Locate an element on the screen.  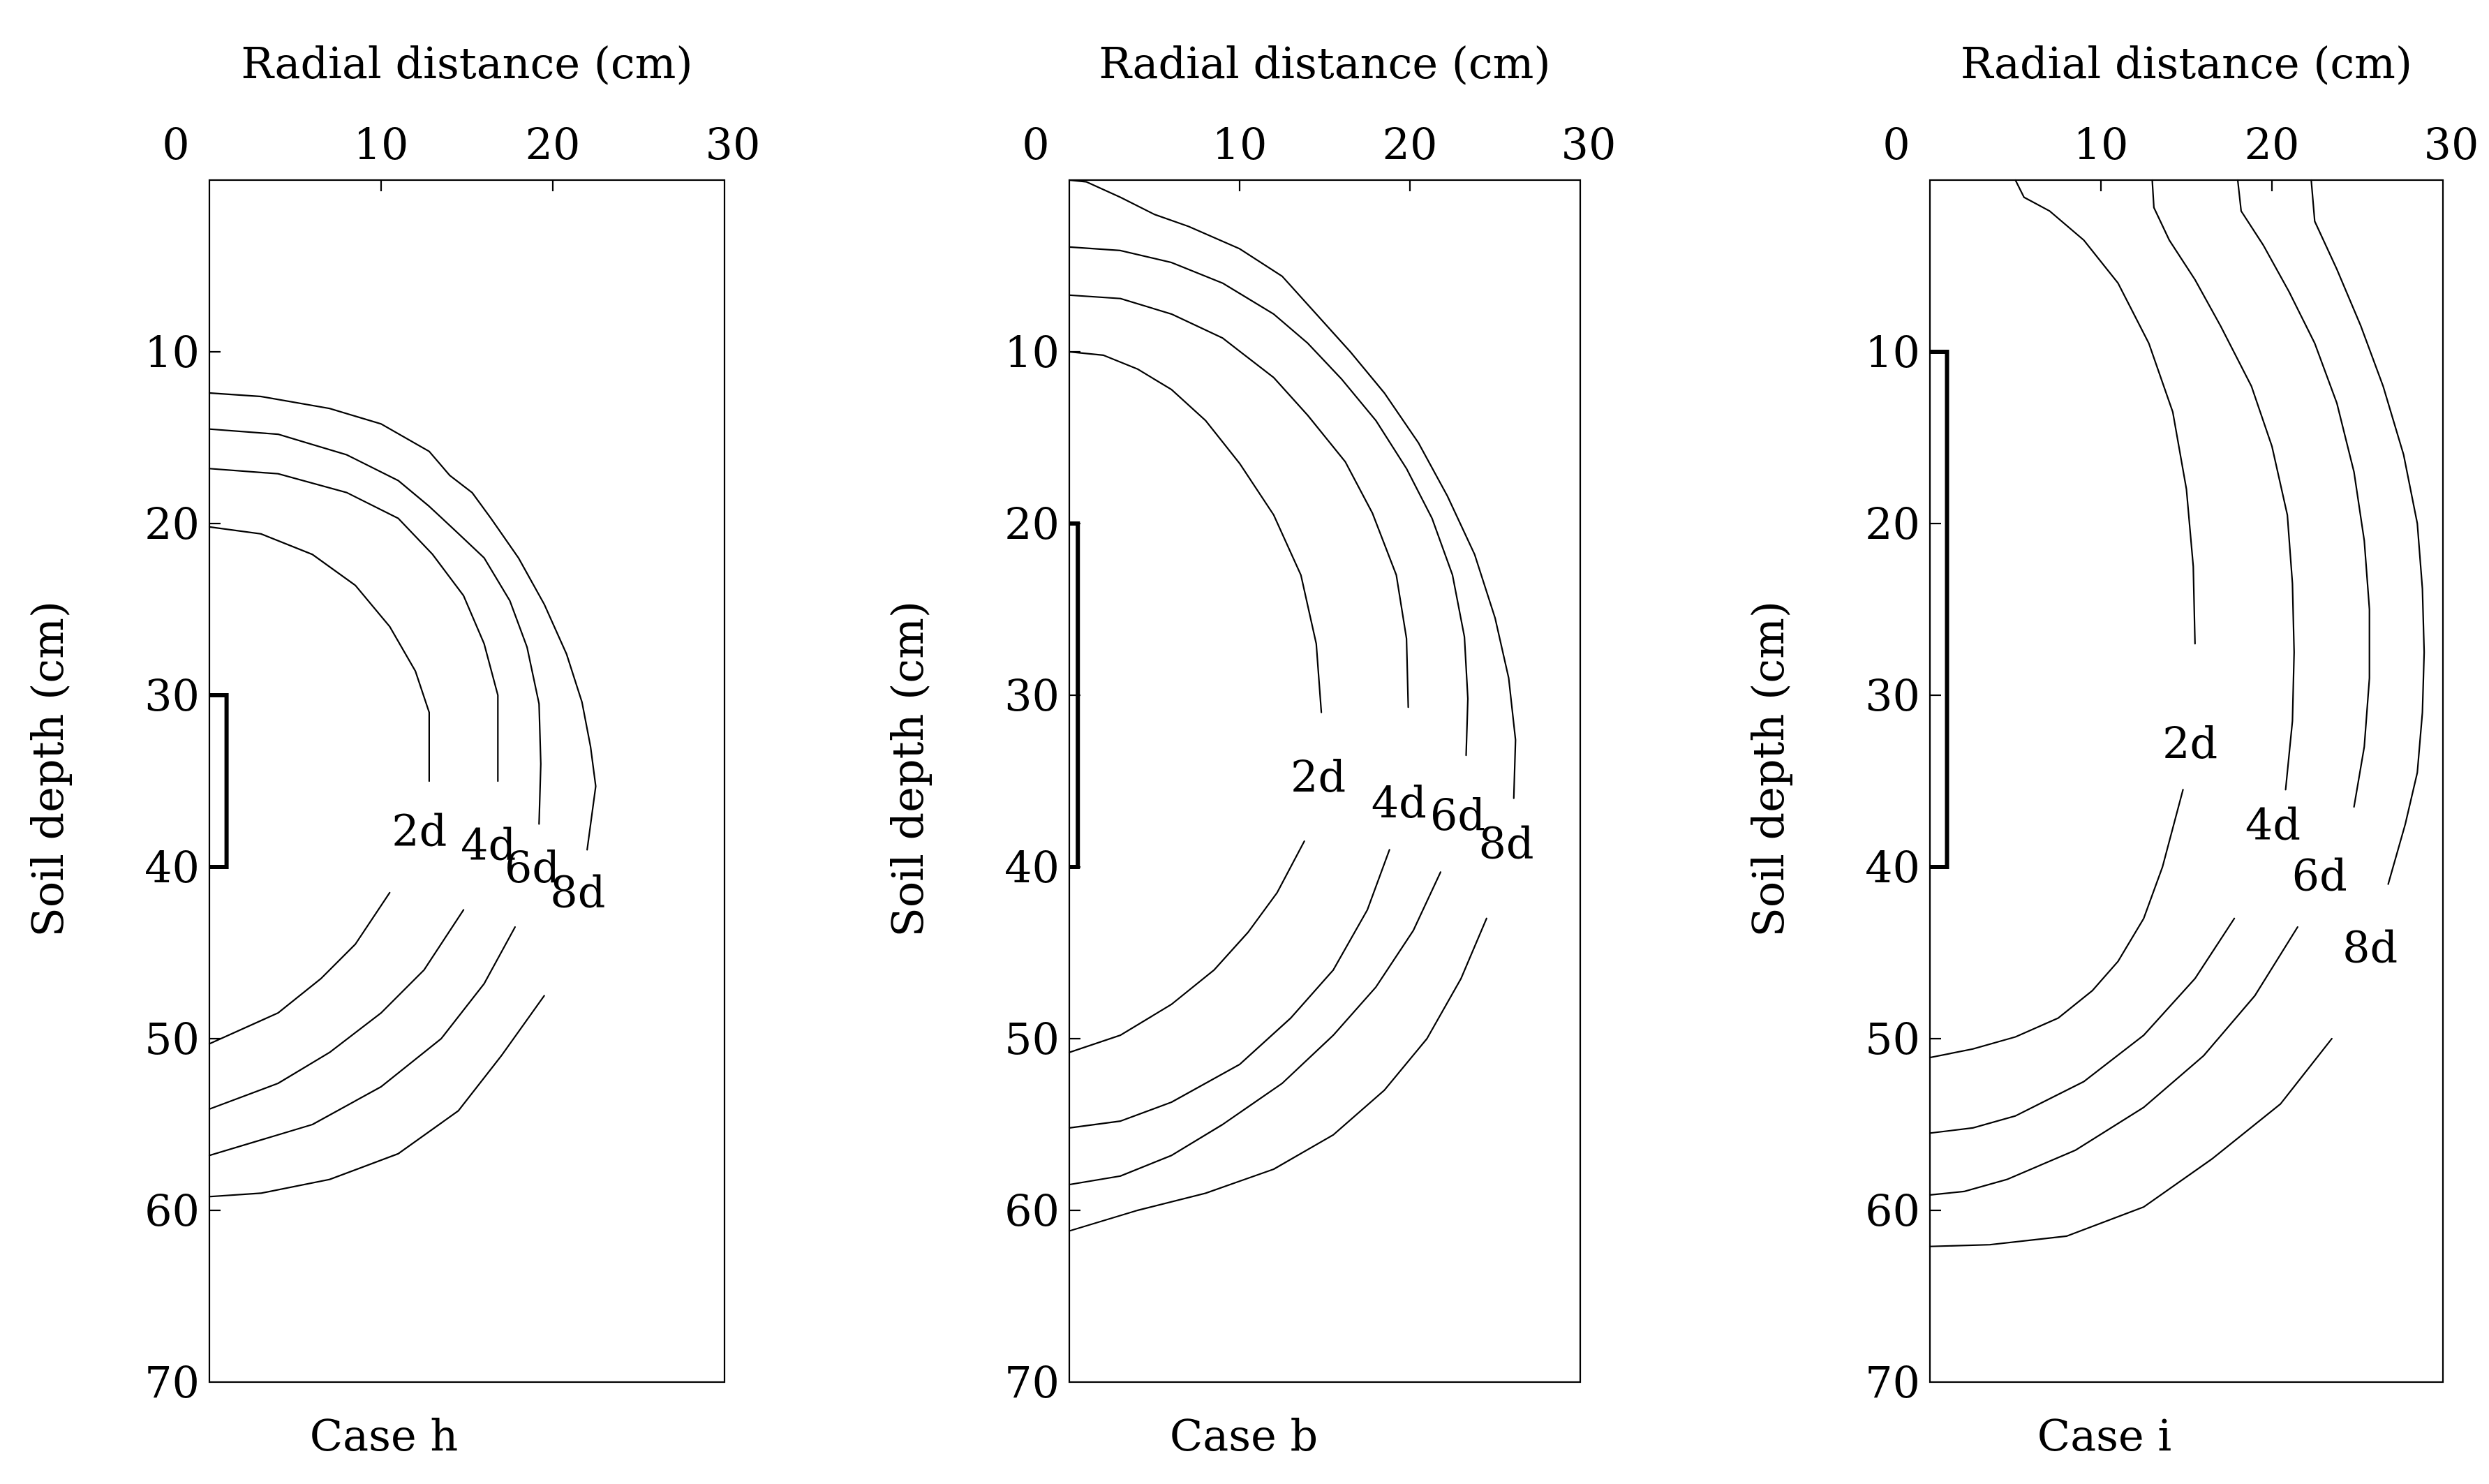
panel-caption: Case i is located at coordinates (2104, 1435).